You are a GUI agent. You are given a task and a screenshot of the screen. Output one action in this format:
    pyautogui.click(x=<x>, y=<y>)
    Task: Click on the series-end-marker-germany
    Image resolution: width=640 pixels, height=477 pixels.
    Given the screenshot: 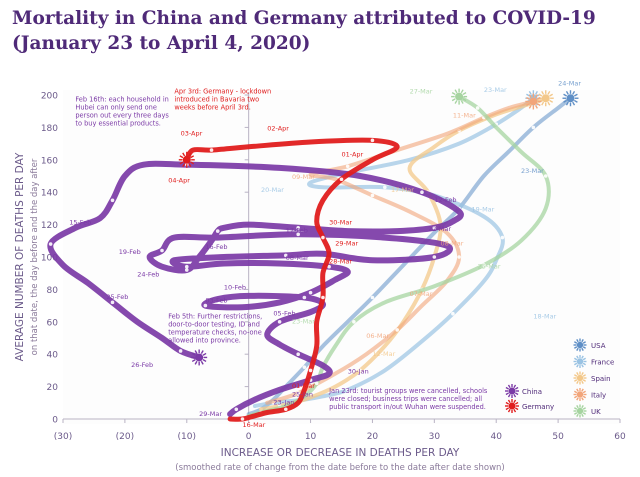 What is the action you would take?
    pyautogui.click(x=186, y=159)
    